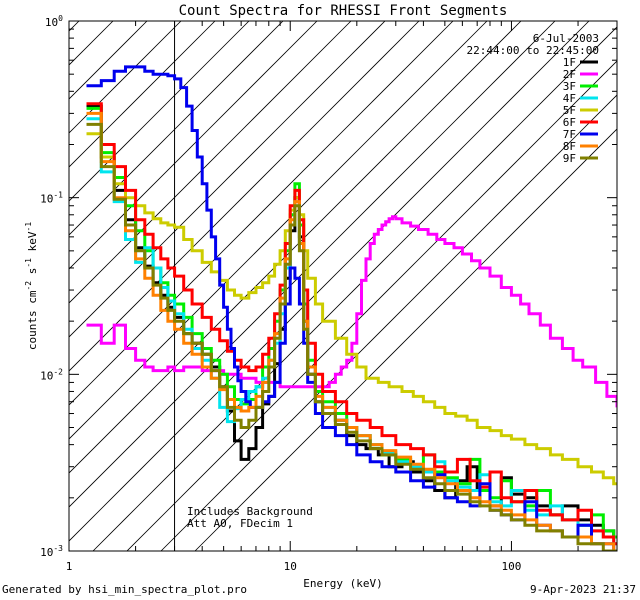 The width and height of the screenshot is (640, 600). Describe the element at coordinates (512, 566) in the screenshot. I see `x-tick-label: 100` at that location.